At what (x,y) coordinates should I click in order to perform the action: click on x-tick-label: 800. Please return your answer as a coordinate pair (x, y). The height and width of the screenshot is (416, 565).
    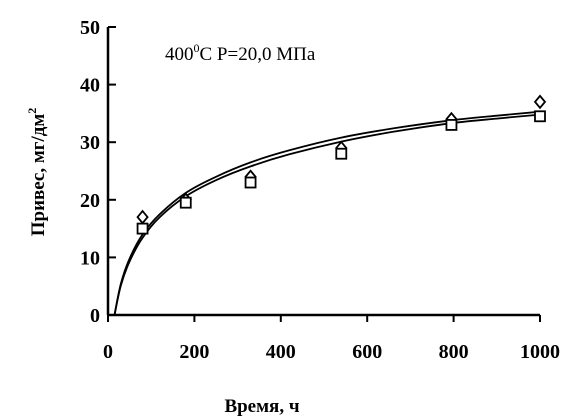
    Looking at the image, I should click on (454, 352).